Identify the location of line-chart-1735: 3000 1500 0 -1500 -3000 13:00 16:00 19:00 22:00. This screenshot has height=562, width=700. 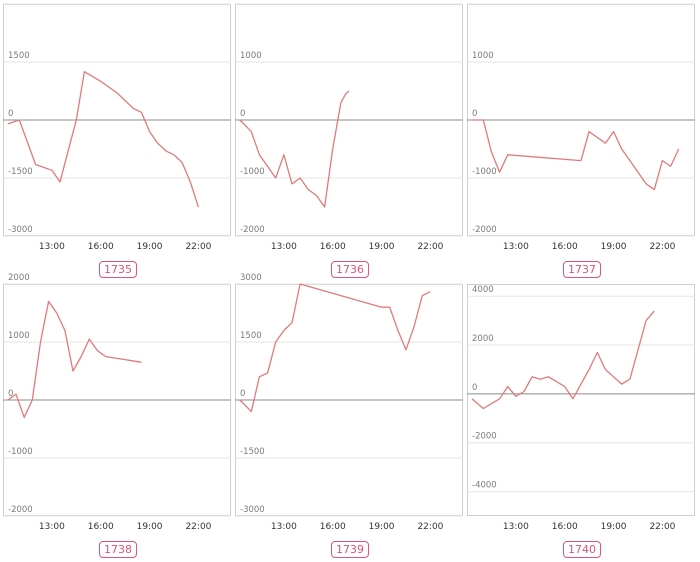
(117, 126).